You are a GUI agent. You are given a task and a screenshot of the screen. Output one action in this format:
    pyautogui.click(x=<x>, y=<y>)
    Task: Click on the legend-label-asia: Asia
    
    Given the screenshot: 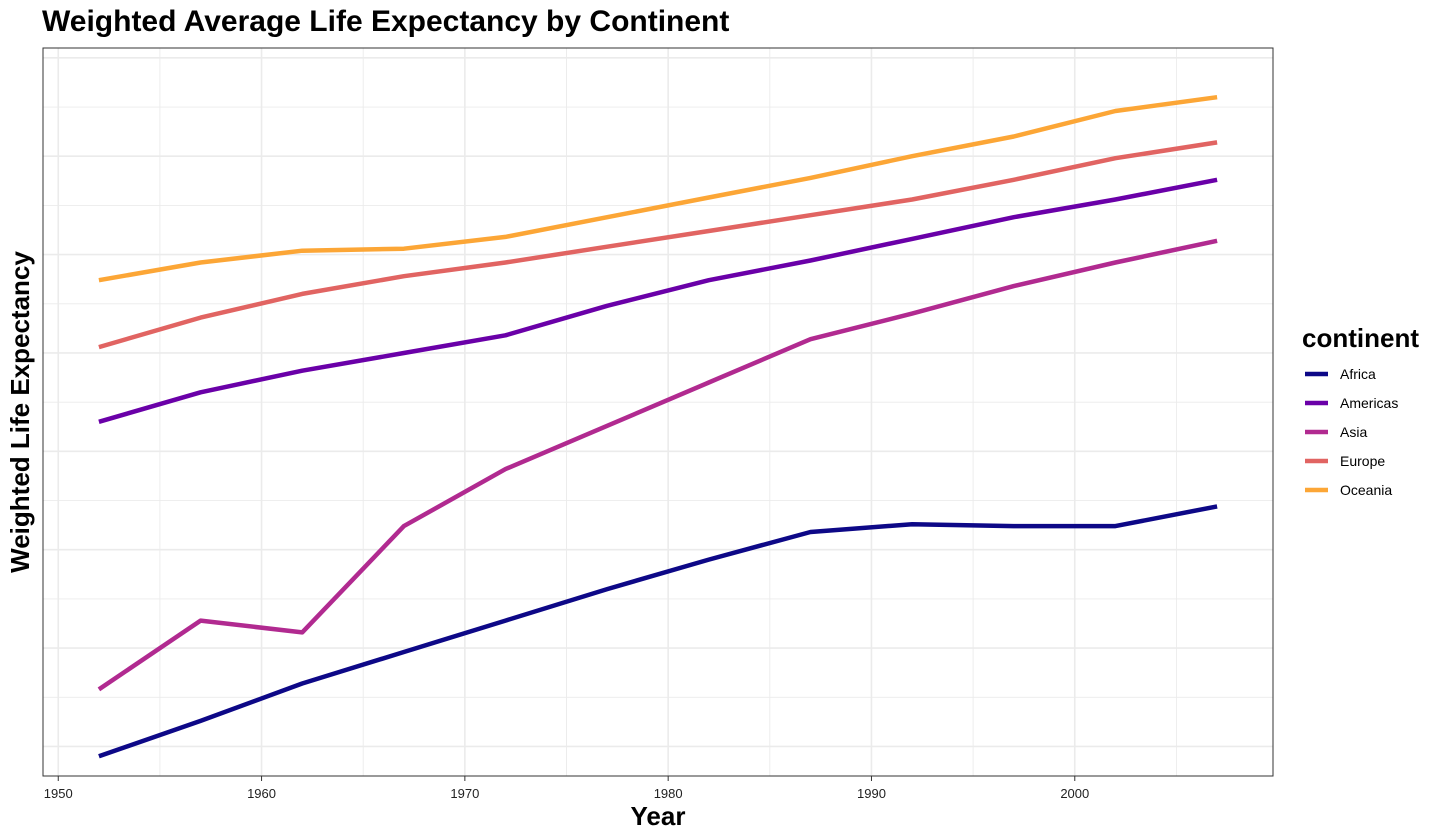 What is the action you would take?
    pyautogui.click(x=1353, y=432)
    